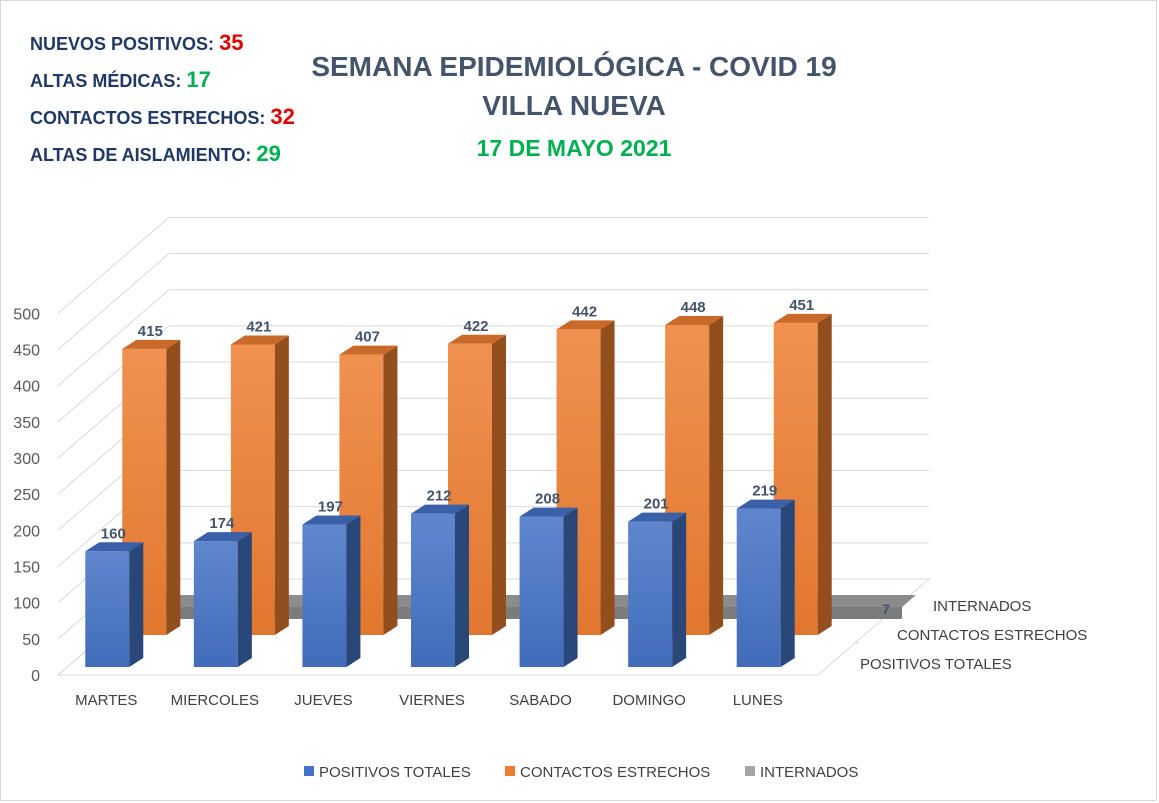 This screenshot has width=1159, height=803. I want to click on x-category-label: JUEVES, so click(323, 700).